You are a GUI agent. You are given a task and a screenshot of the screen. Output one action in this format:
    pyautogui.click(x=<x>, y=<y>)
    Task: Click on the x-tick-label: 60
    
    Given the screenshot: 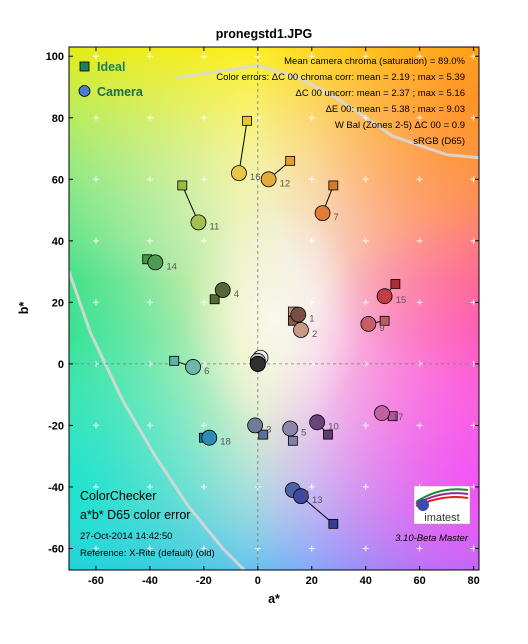 What is the action you would take?
    pyautogui.click(x=420, y=581)
    